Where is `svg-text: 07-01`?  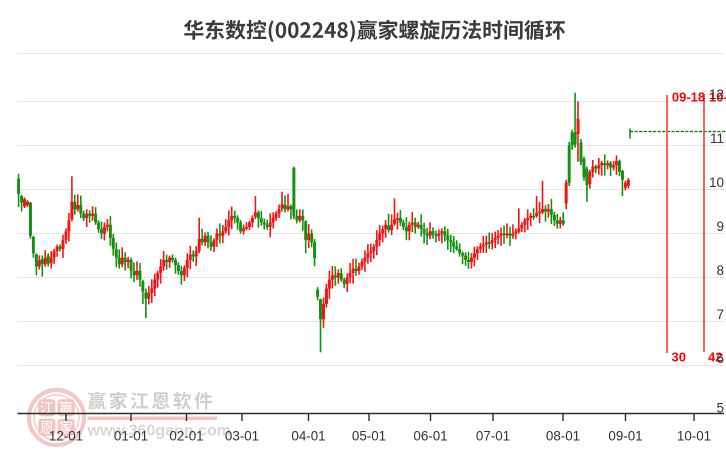
svg-text: 07-01 is located at coordinates (493, 436).